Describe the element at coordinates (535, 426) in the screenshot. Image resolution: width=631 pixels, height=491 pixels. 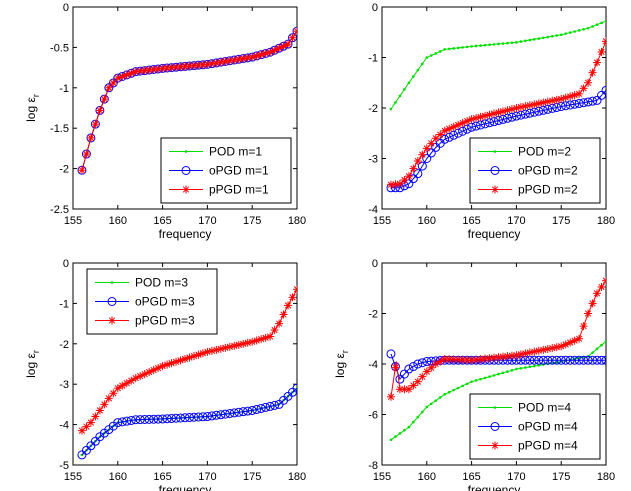
I see `legend: POD m=4 oPGD m=4 pPGD m=4` at that location.